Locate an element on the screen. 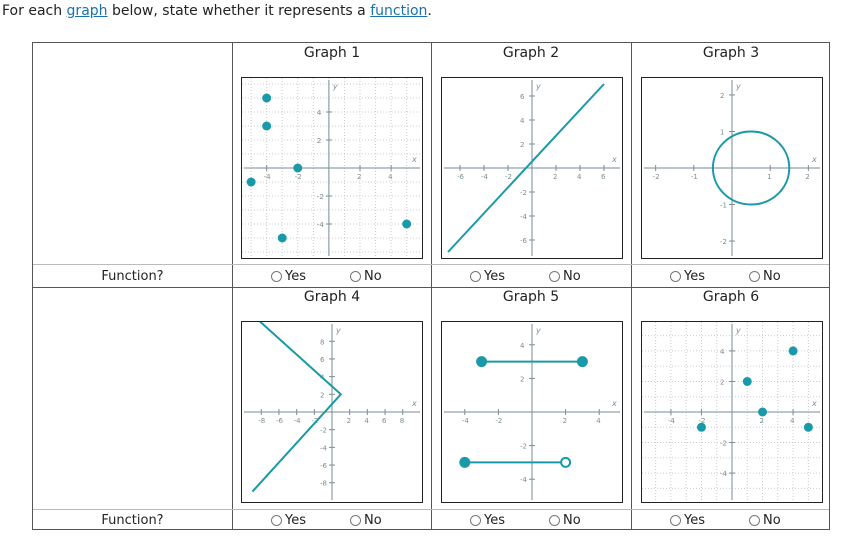 The image size is (841, 550). y-tick-label: -1 is located at coordinates (723, 206).